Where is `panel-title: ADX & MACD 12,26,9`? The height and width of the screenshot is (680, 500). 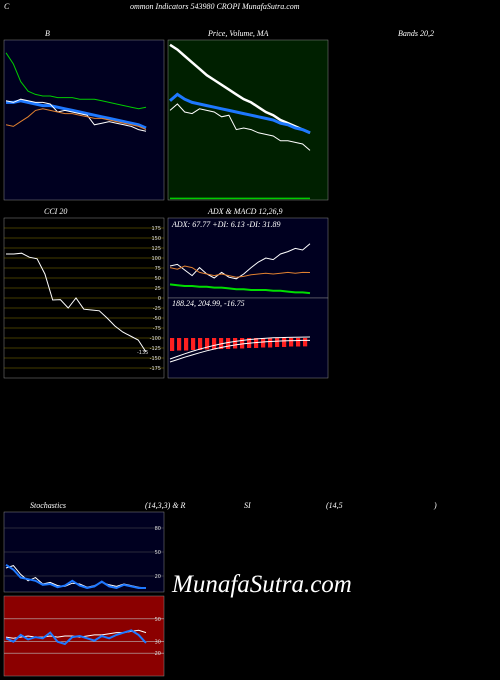 panel-title: ADX & MACD 12,26,9 is located at coordinates (244, 211).